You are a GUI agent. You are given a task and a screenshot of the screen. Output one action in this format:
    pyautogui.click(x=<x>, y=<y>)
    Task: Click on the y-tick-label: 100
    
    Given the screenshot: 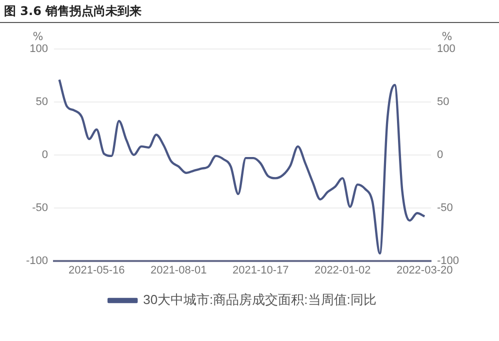 What is the action you would take?
    pyautogui.click(x=39, y=49)
    